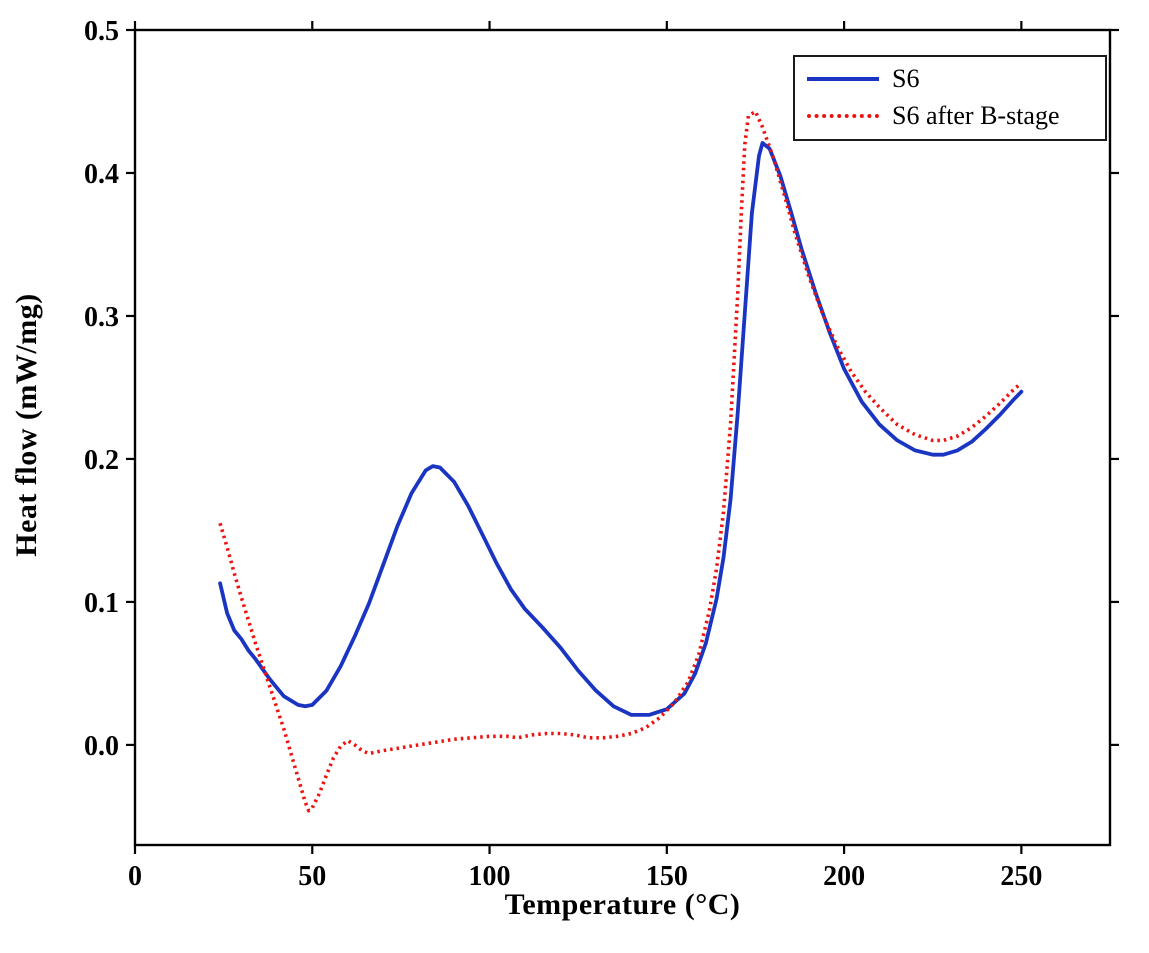 The height and width of the screenshot is (953, 1149). I want to click on legend-line-sample-s6, so click(843, 79).